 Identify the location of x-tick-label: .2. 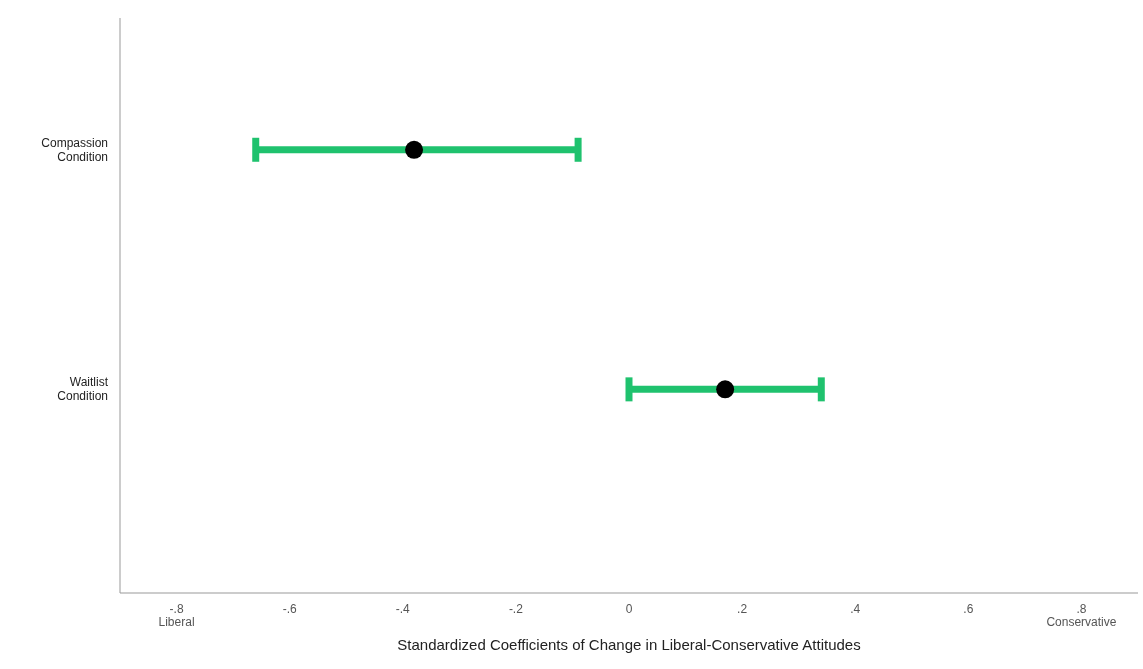
(742, 609).